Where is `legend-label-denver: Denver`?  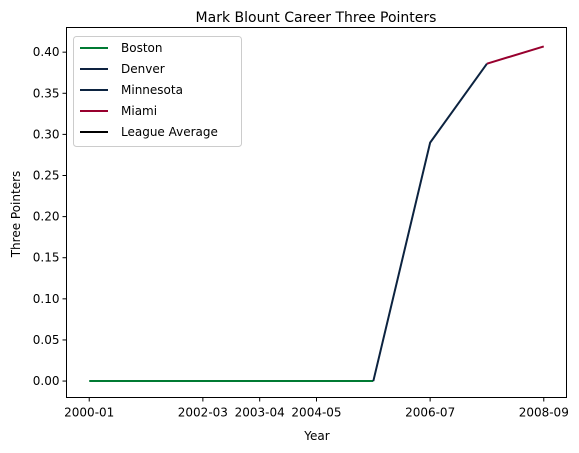 legend-label-denver: Denver is located at coordinates (143, 69).